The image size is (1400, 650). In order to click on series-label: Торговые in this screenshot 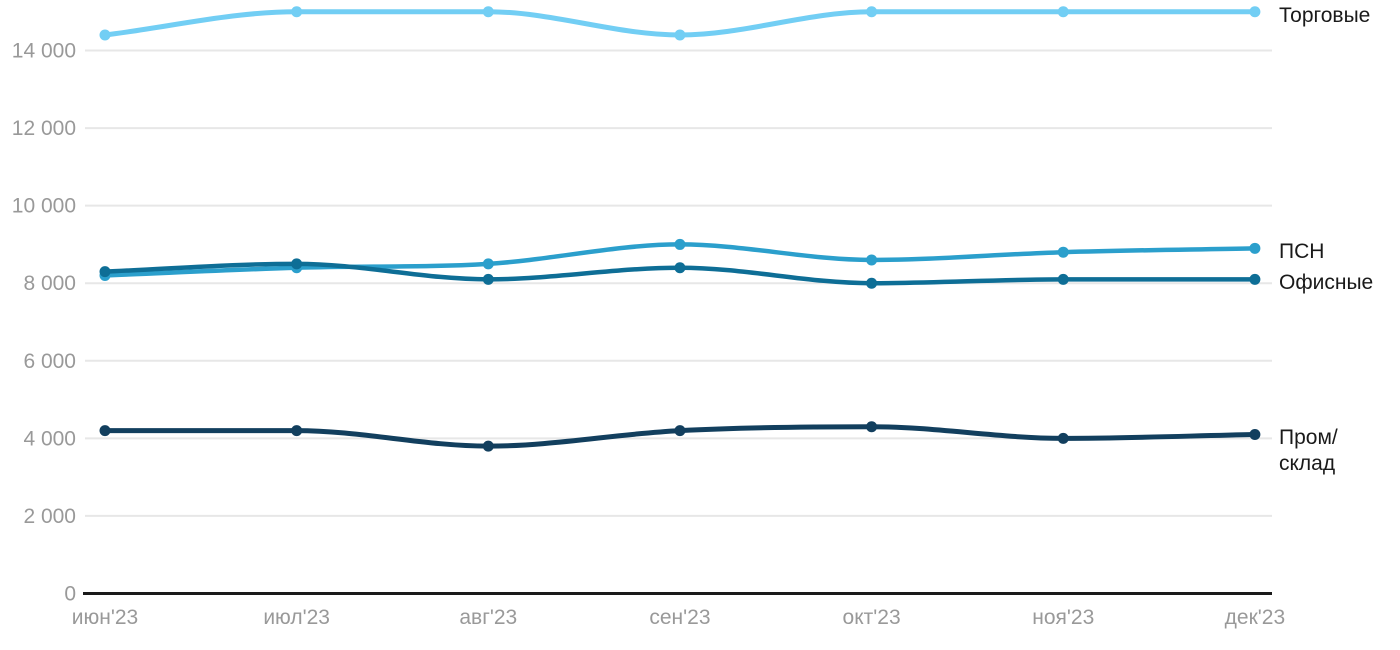, I will do `click(1325, 15)`.